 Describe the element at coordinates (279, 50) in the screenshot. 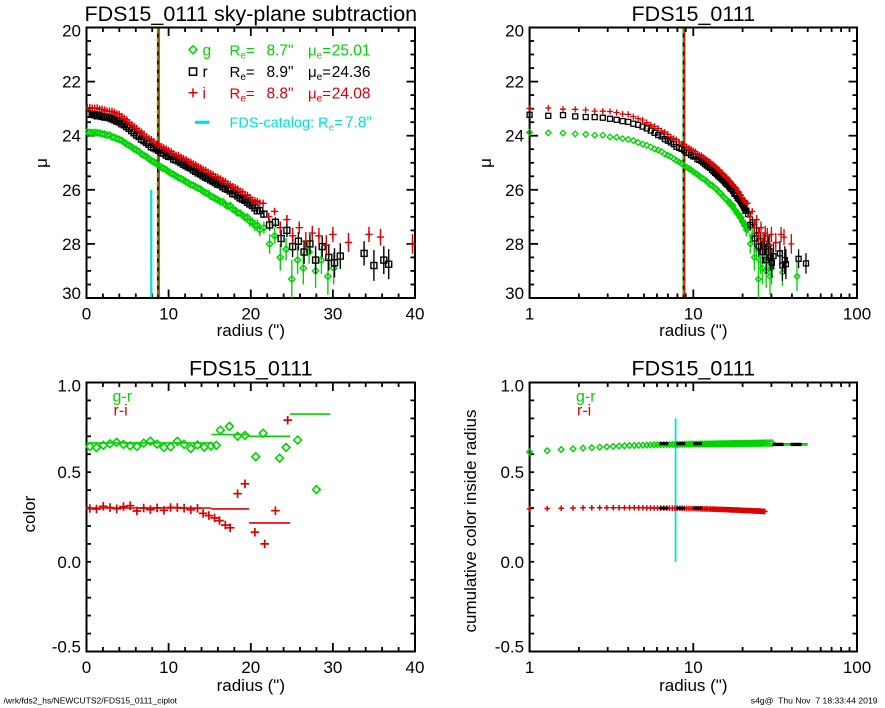

I see `svg-text: 8.7"` at that location.